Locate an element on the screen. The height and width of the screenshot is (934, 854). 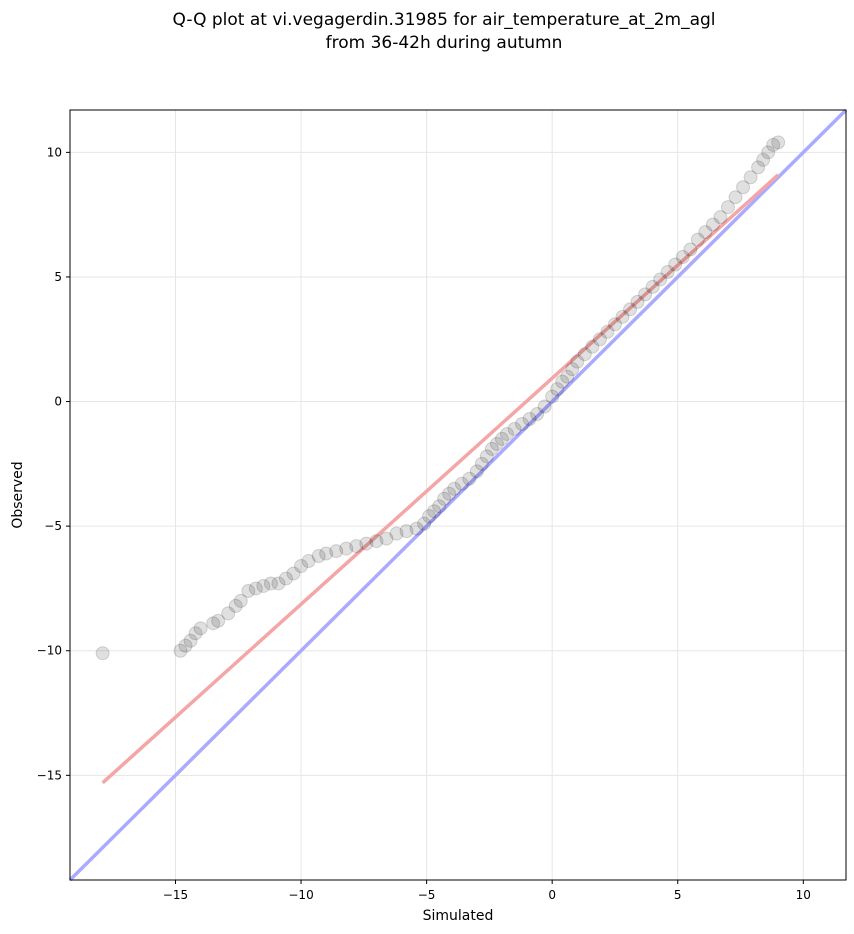
chart-title-line2: from 36-42h during autumn is located at coordinates (444, 43).